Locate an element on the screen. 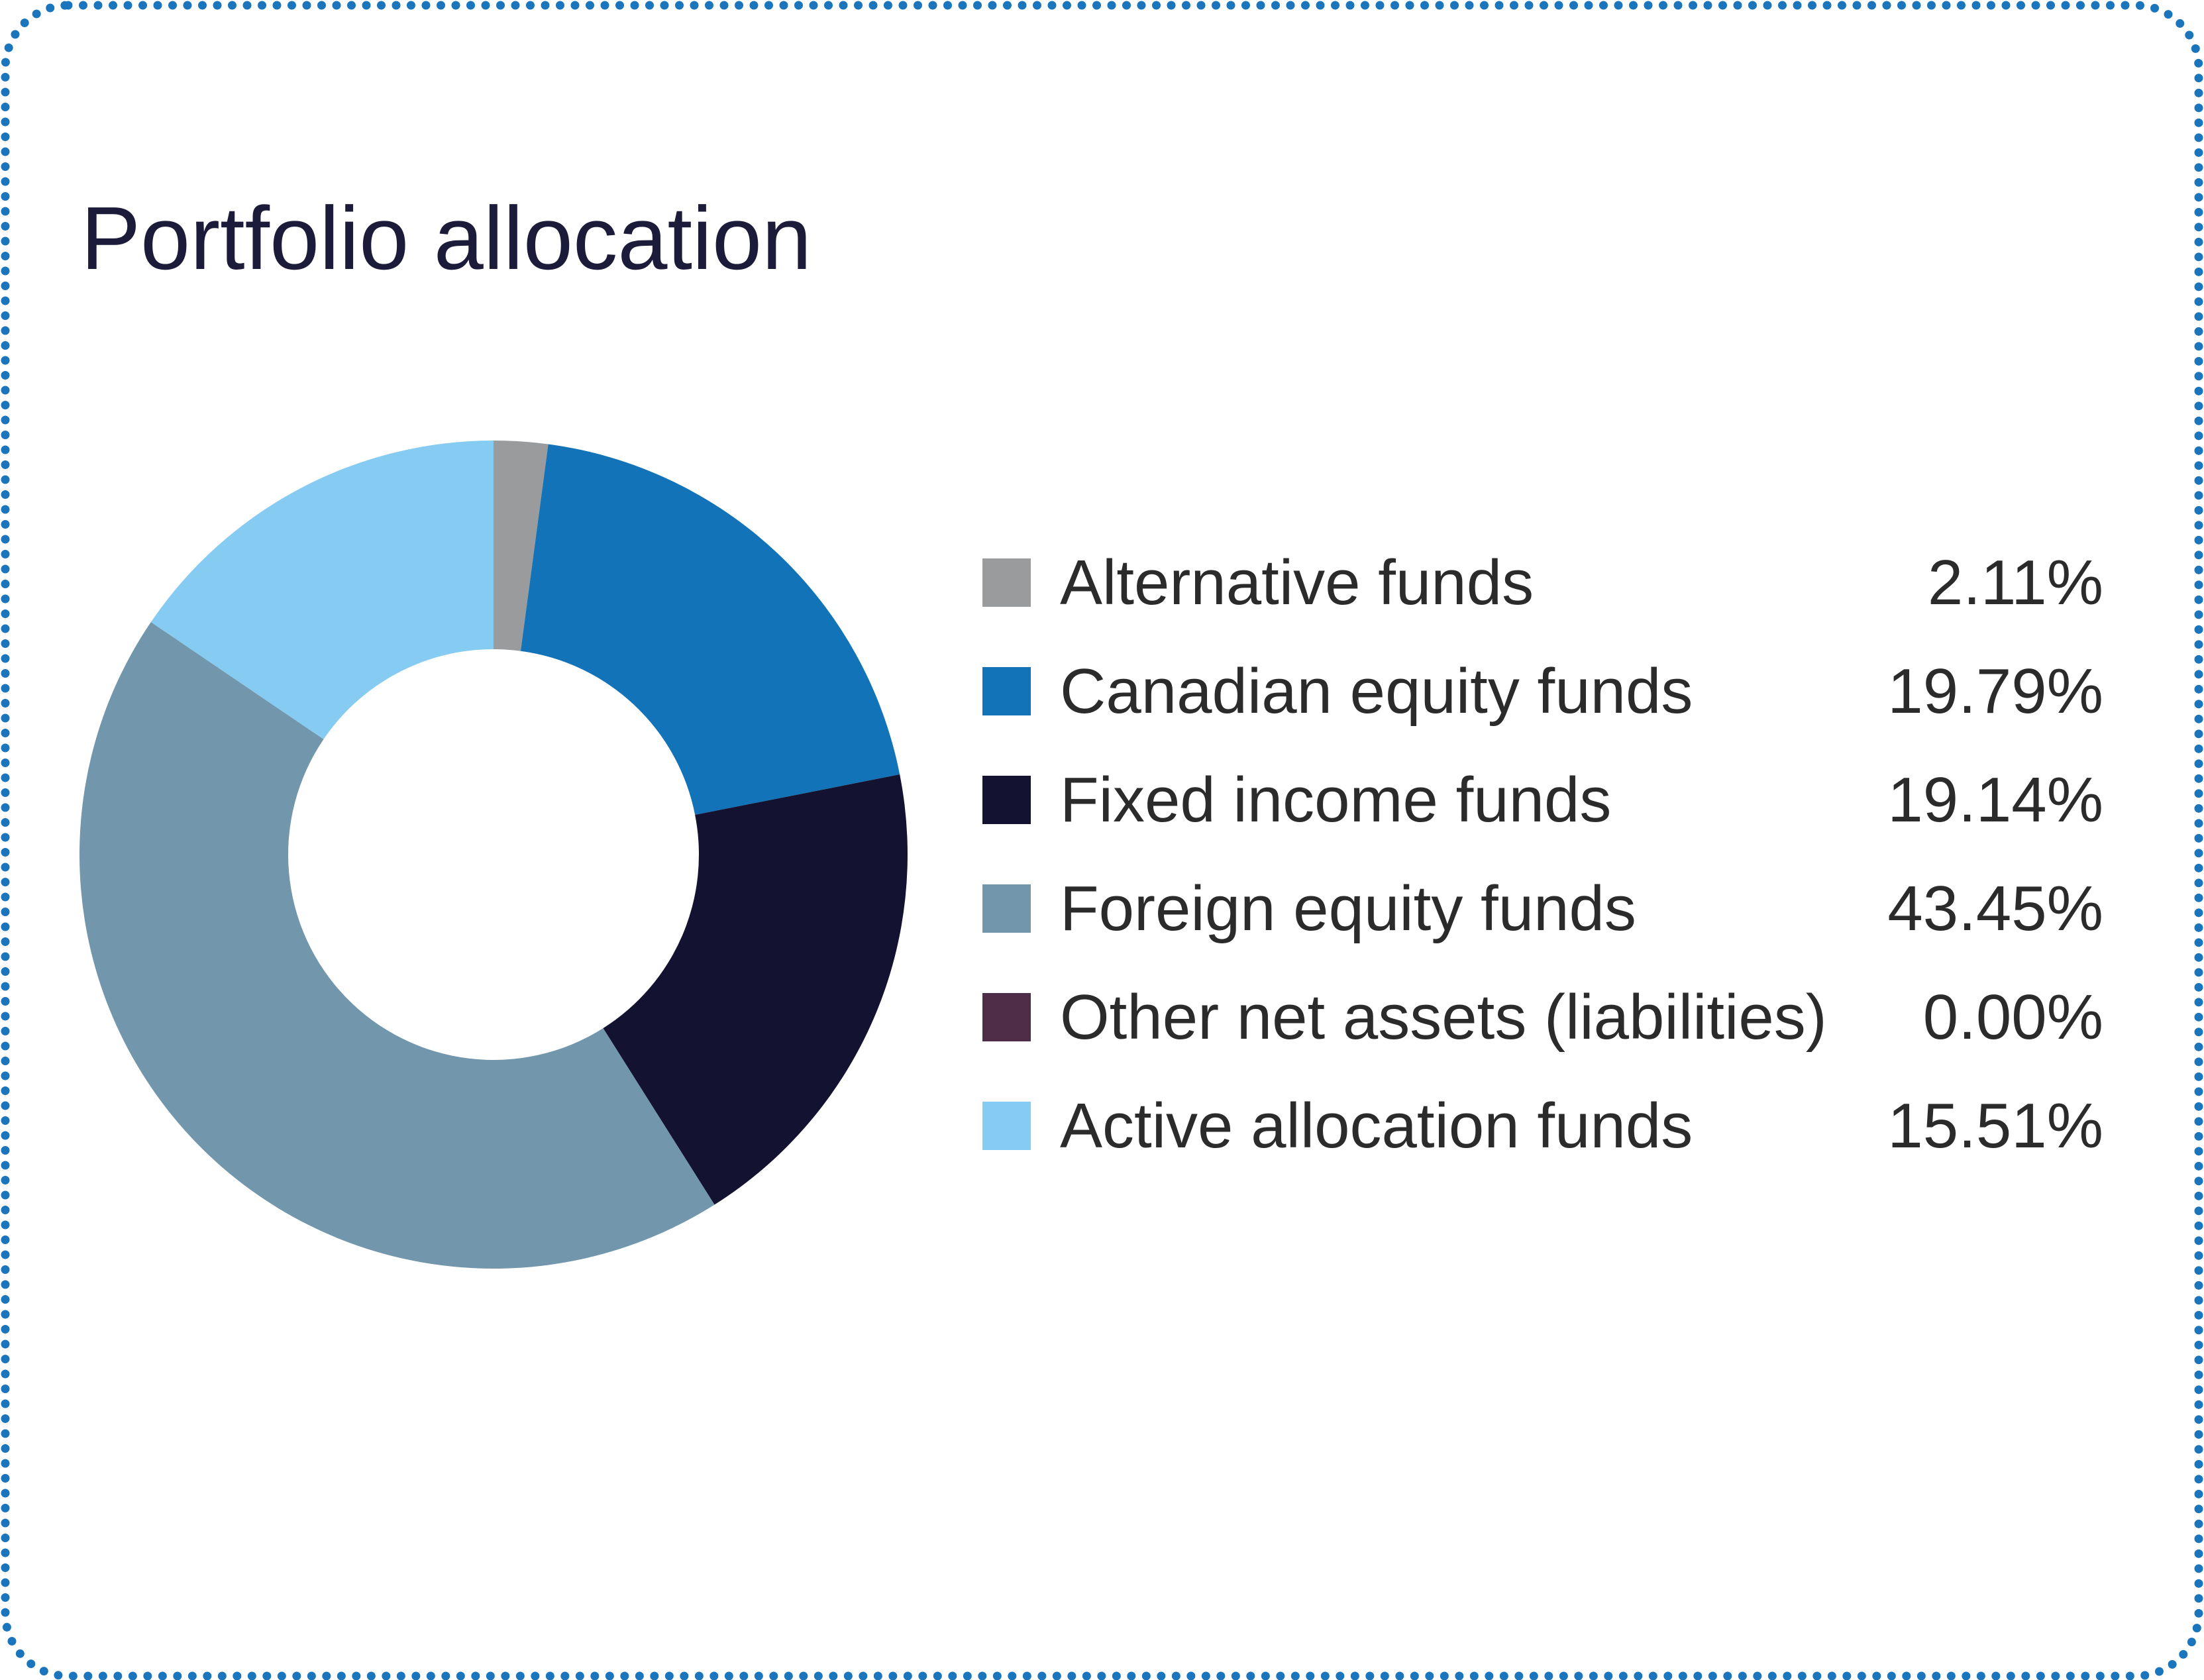  legend-row: Foreign equity funds 43.45% is located at coordinates (1543, 908).